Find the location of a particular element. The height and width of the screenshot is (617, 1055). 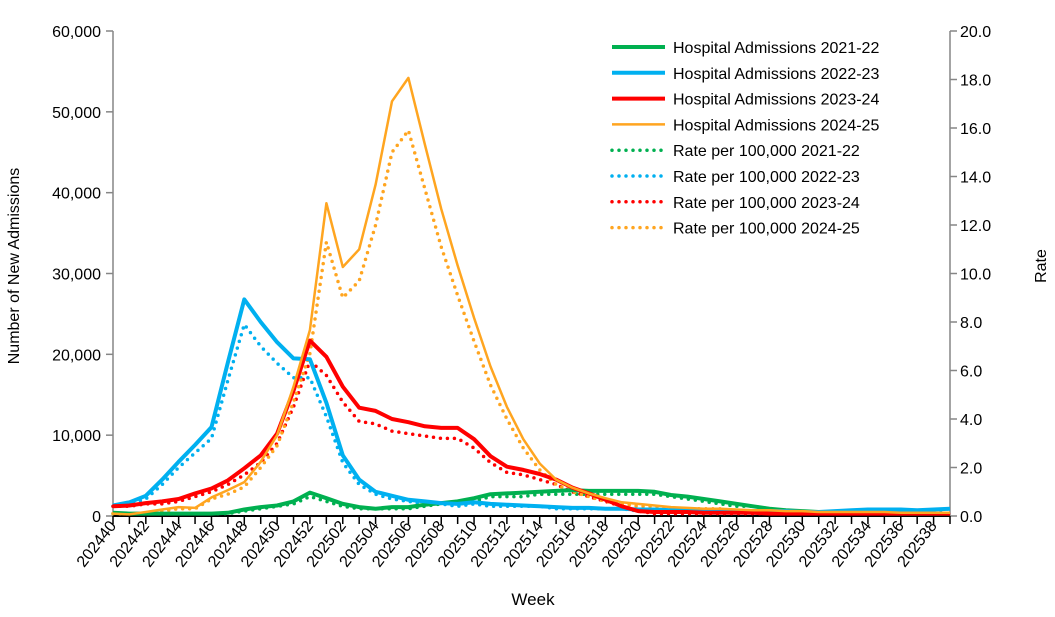

y2-tick-label: 0.0 is located at coordinates (971, 517).